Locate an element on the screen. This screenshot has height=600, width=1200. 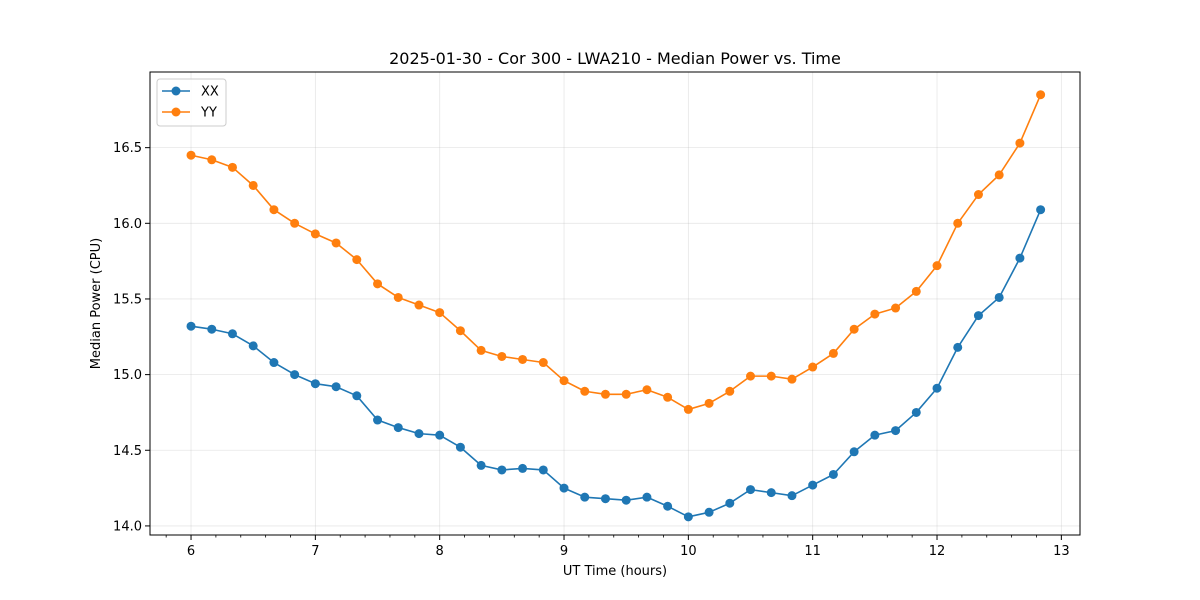
x-axis: 6 7 8 9 10 11 12 13 is located at coordinates (617, 547).